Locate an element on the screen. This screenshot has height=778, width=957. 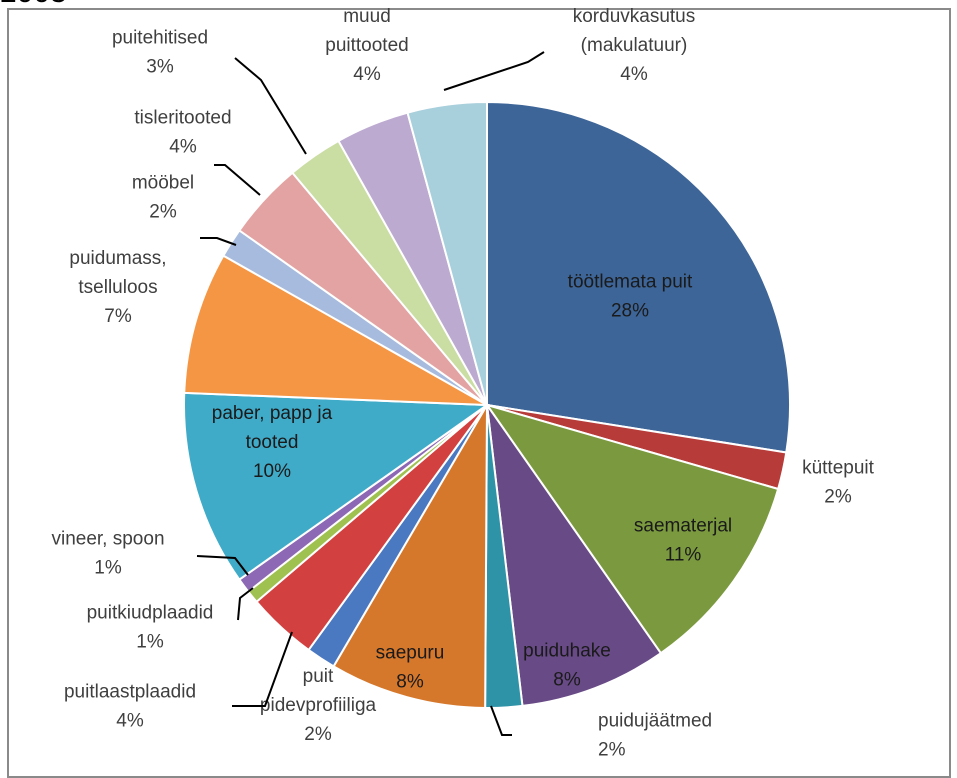
slice-percent-1: 28% is located at coordinates (630, 311).